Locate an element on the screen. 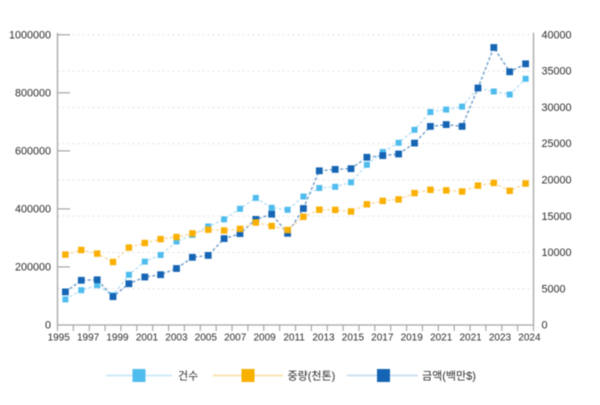 This screenshot has width=600, height=405. svg-text: 20000 is located at coordinates (557, 181).